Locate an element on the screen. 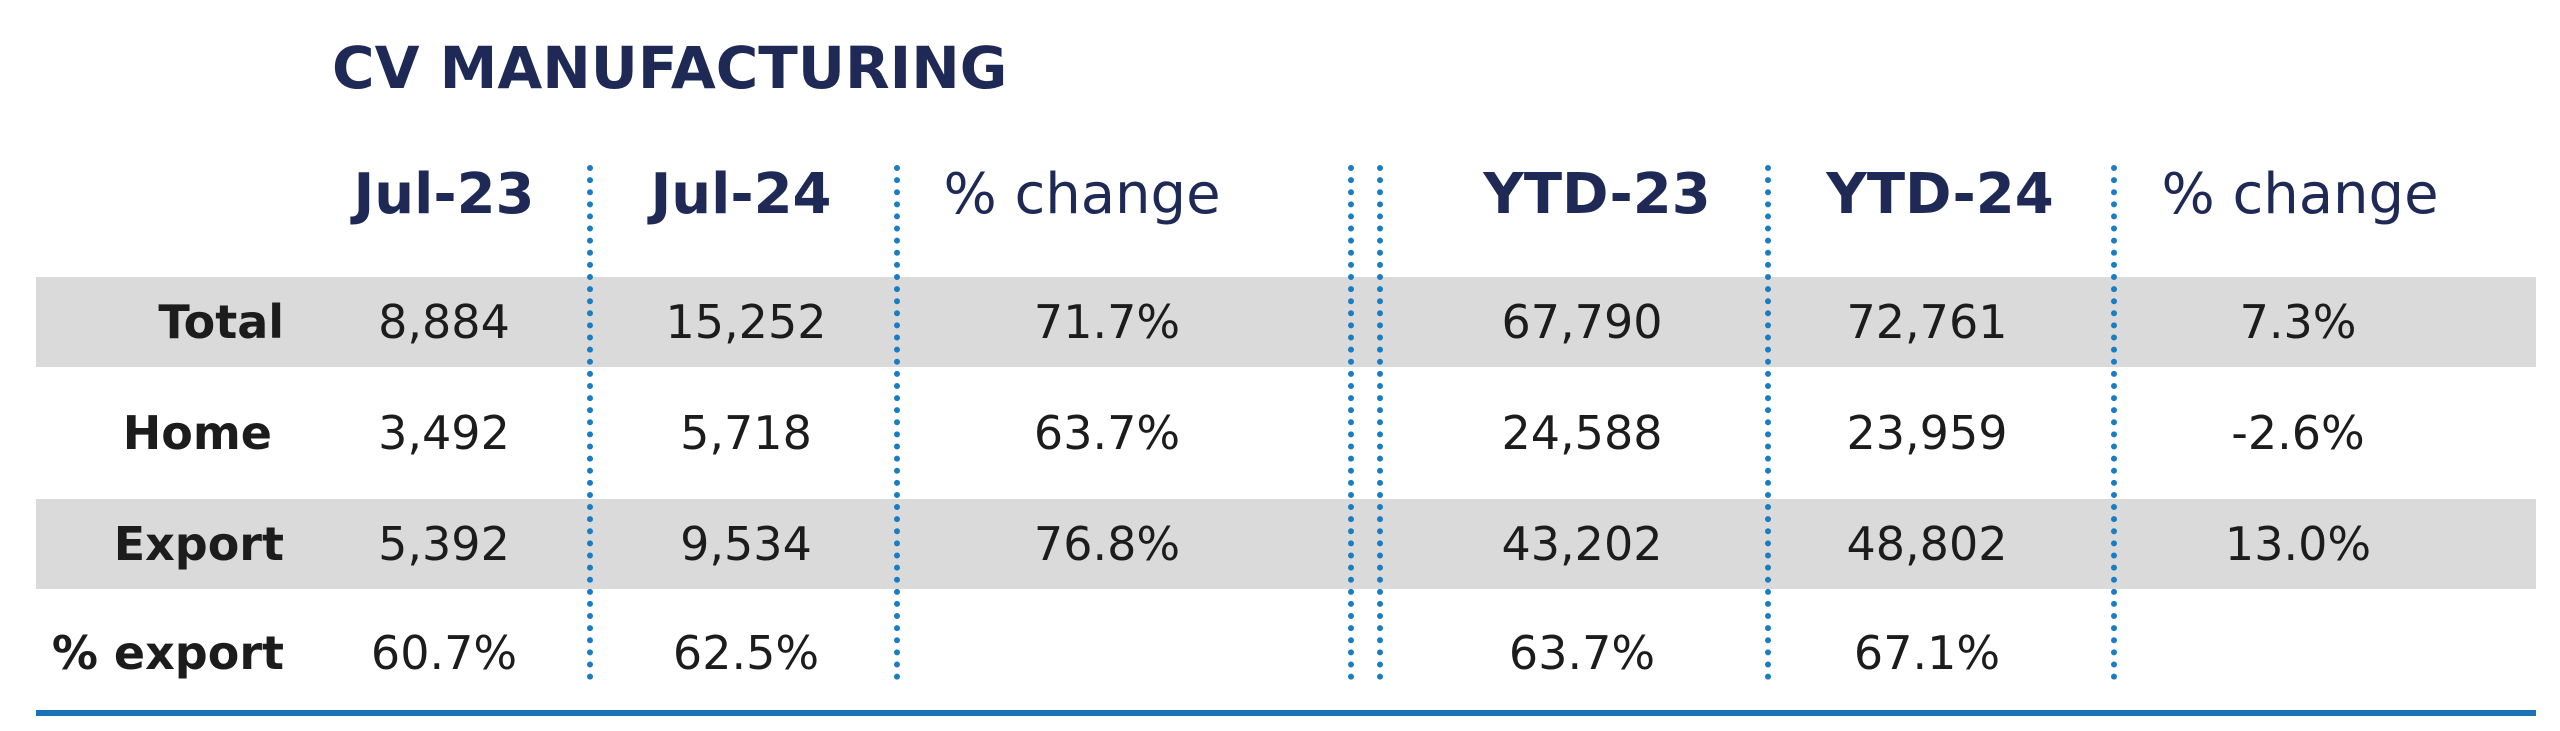 Image resolution: width=2560 pixels, height=731 pixels. pct-export-ytd-24: 67.1% is located at coordinates (1927, 653).